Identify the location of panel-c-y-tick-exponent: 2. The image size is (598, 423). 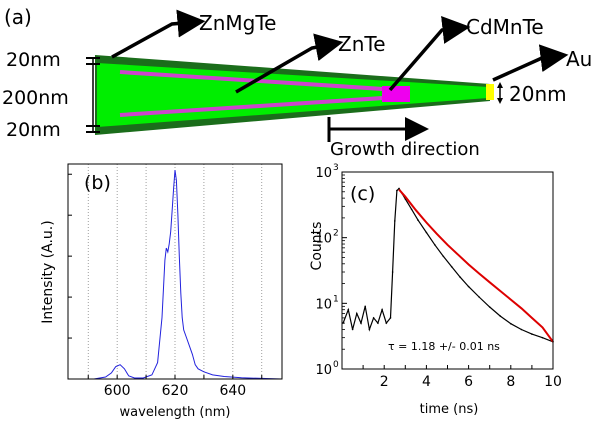
(336, 234).